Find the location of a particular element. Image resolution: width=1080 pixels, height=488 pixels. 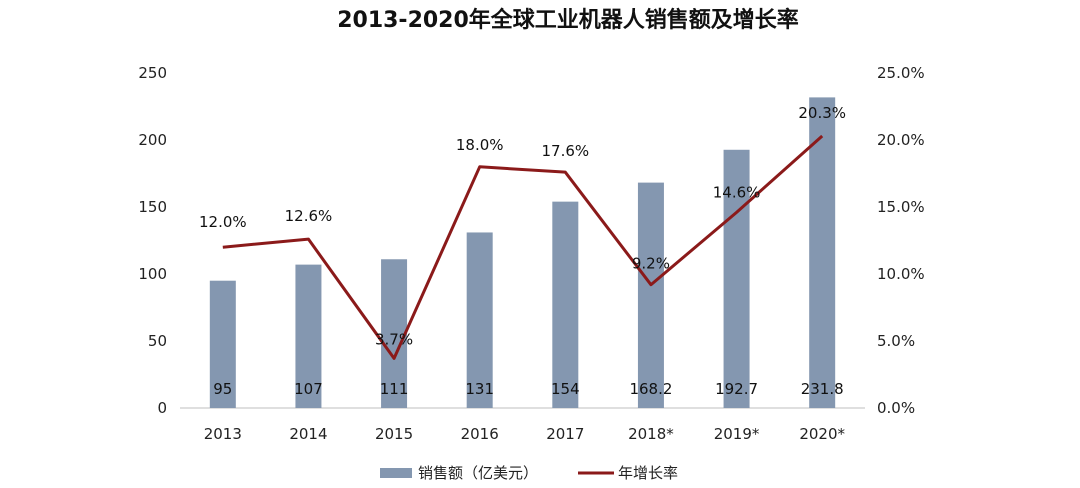

y-right-tick-label: 0.0% is located at coordinates (896, 408).